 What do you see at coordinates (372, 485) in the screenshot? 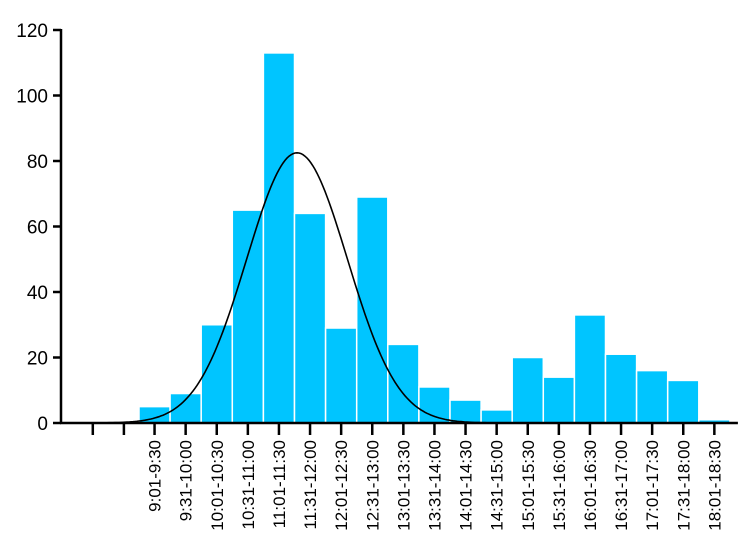
I see `x-tick-label: 12:31-13:00` at bounding box center [372, 485].